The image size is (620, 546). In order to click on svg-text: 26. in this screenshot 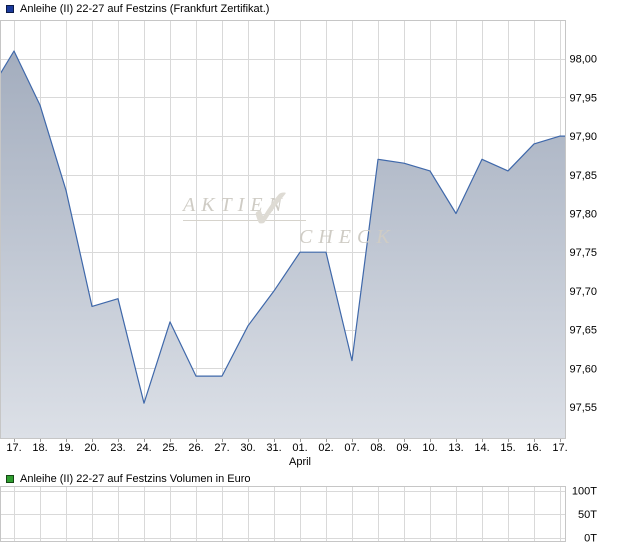, I will do `click(195, 448)`.